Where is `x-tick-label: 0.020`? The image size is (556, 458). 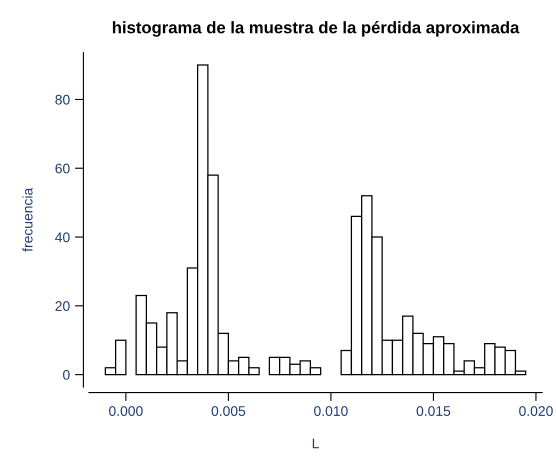 x-tick-label: 0.020 is located at coordinates (536, 411).